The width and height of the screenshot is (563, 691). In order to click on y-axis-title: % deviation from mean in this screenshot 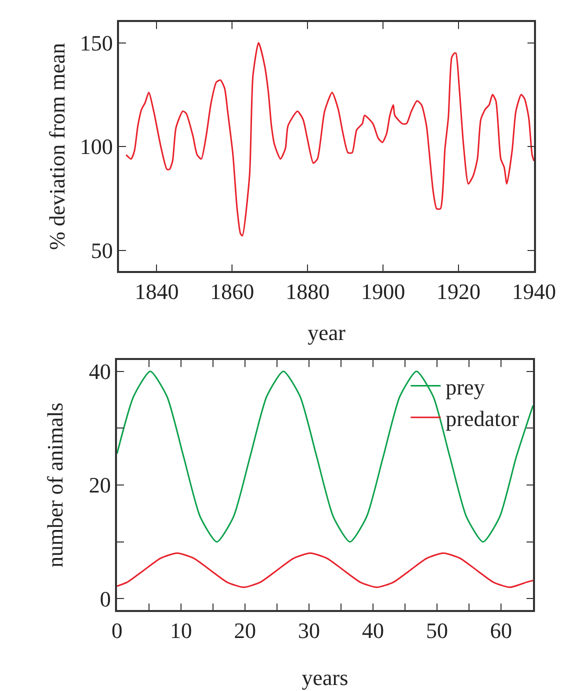, I will do `click(57, 146)`.